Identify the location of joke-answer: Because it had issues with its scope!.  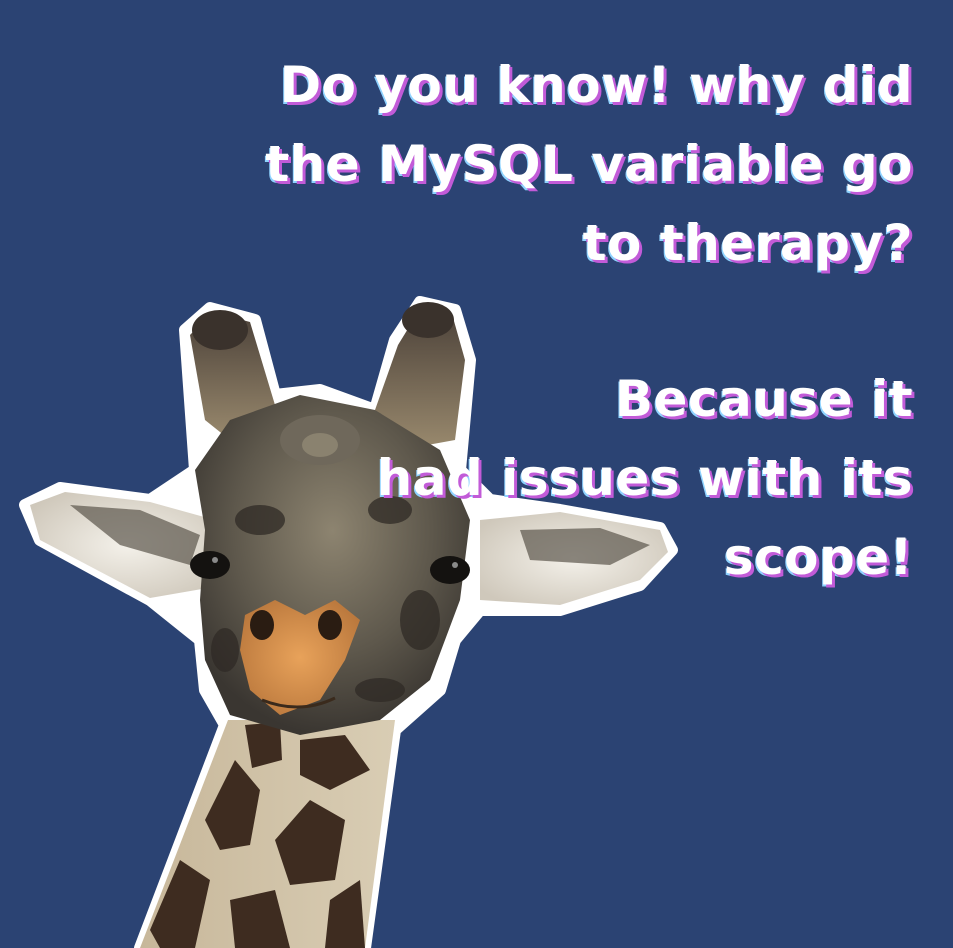
(645, 478).